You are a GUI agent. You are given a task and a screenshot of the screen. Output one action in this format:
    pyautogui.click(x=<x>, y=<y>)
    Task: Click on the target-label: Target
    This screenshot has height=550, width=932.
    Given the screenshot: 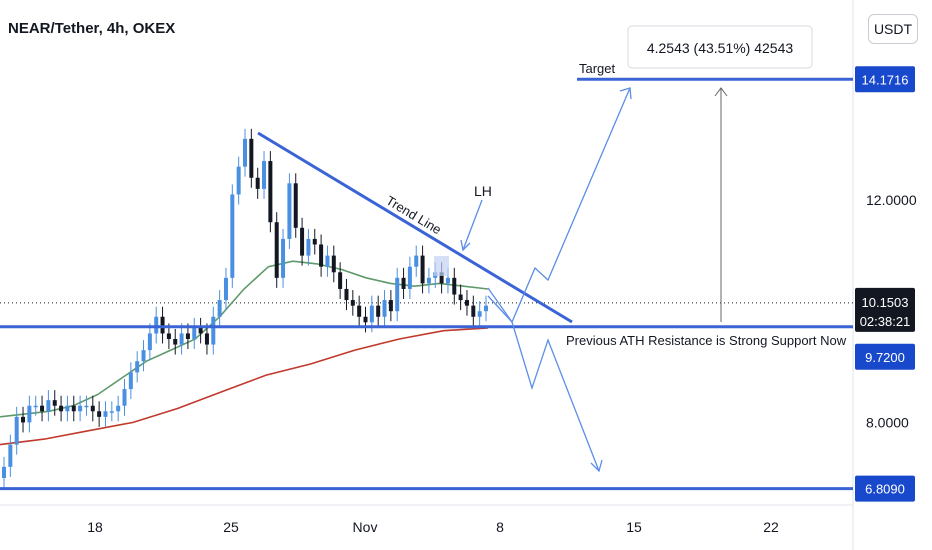 What is the action you would take?
    pyautogui.click(x=597, y=68)
    